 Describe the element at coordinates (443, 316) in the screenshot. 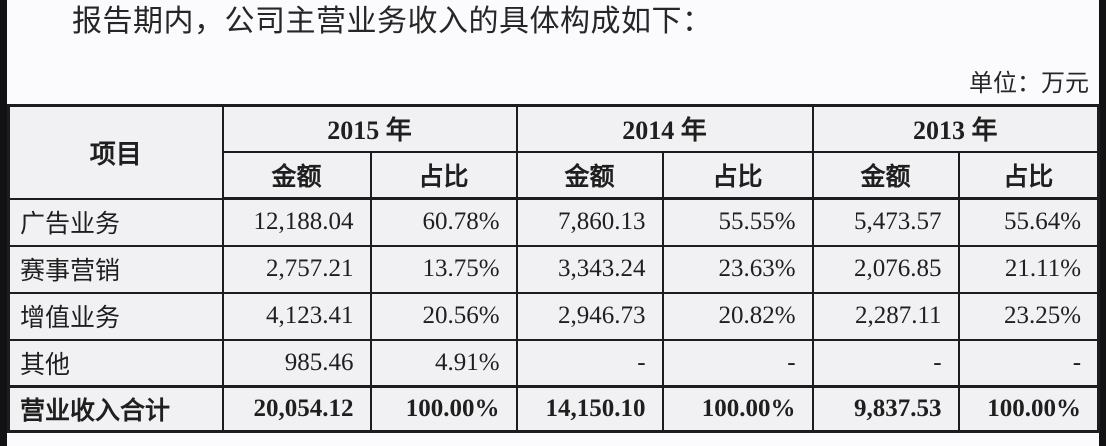

I see `cell-ratio-2015: 20.56%` at that location.